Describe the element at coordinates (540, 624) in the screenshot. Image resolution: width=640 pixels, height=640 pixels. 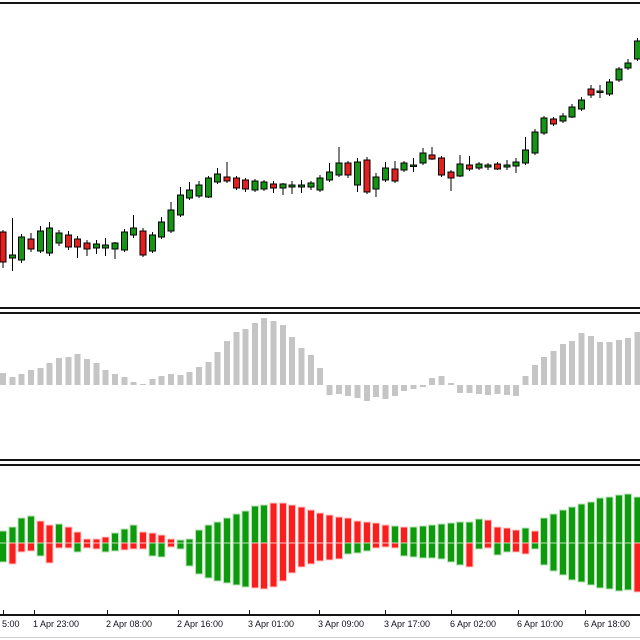
I see `time-axis-label: 6 Apr 10:00` at that location.